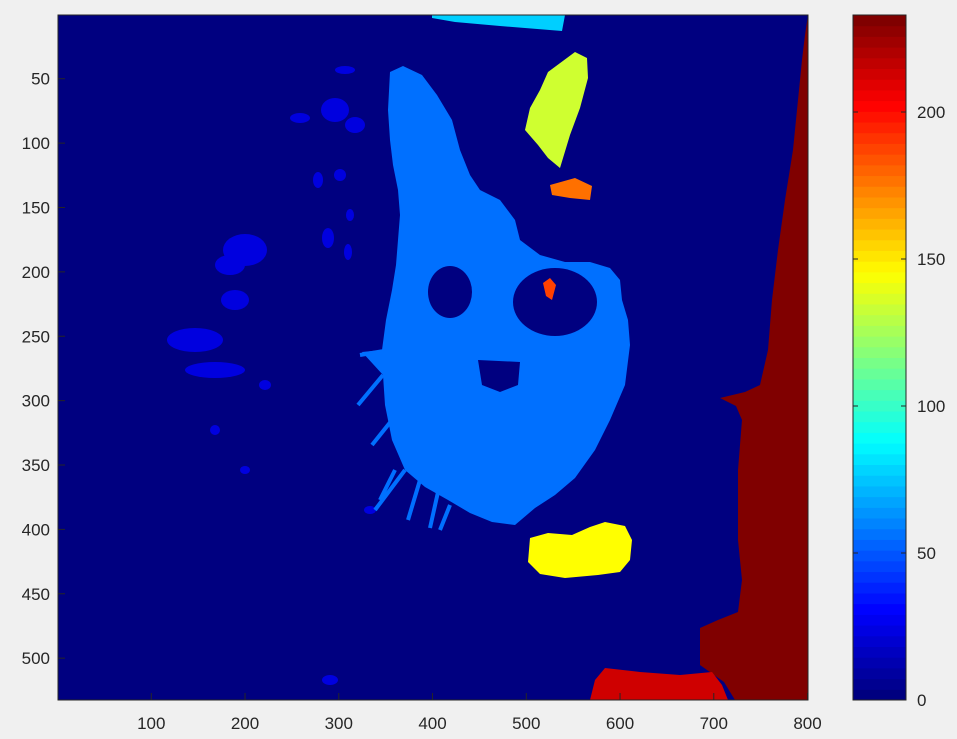 This screenshot has width=957, height=739. What do you see at coordinates (807, 723) in the screenshot?
I see `x-tick-label: 800` at bounding box center [807, 723].